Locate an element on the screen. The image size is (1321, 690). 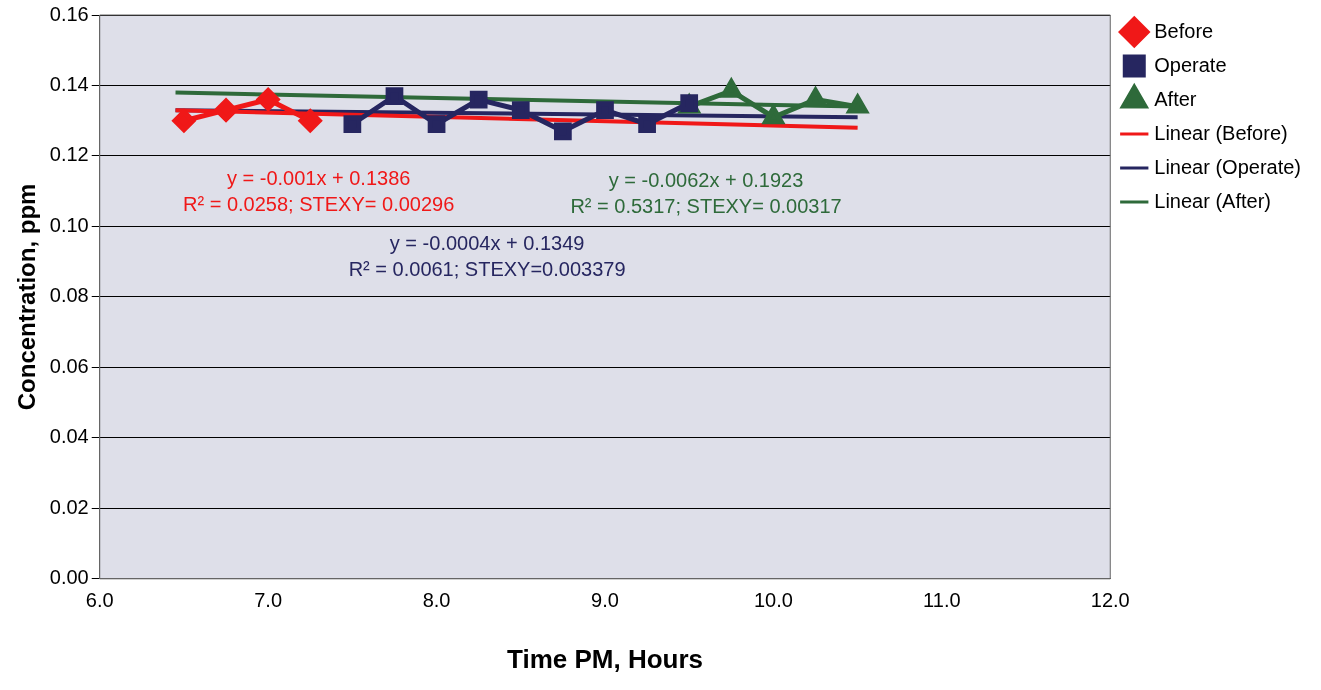
annotation: y = -0.001x + 0.1386 R² = 0.0258; STEXY= 0.00296 is located at coordinates (319, 191).